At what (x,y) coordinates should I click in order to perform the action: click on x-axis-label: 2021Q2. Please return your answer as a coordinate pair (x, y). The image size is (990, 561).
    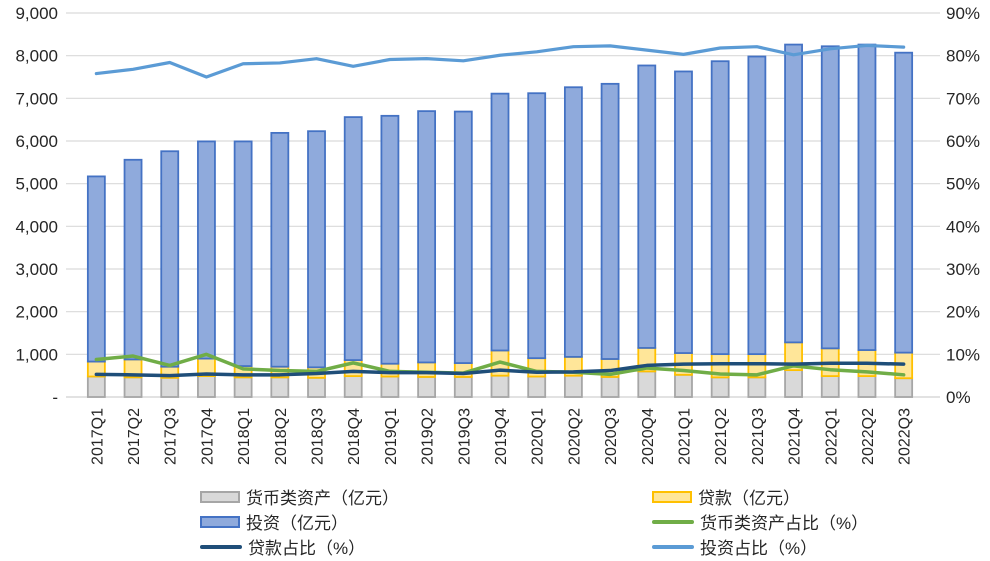
    Looking at the image, I should click on (721, 436).